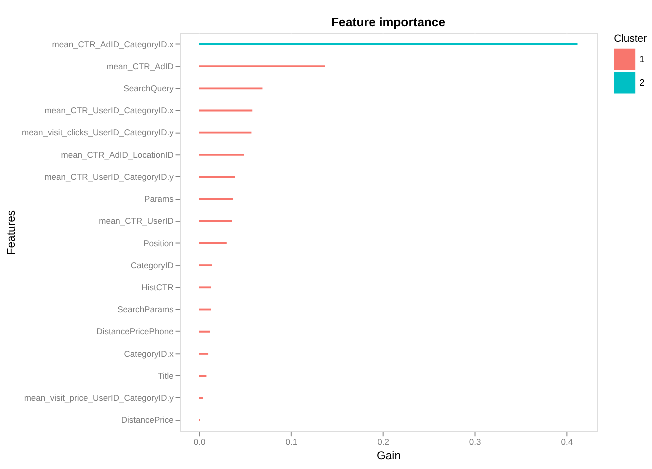 This screenshot has width=652, height=469. What do you see at coordinates (384, 442) in the screenshot?
I see `x-tick-label: 0.2` at bounding box center [384, 442].